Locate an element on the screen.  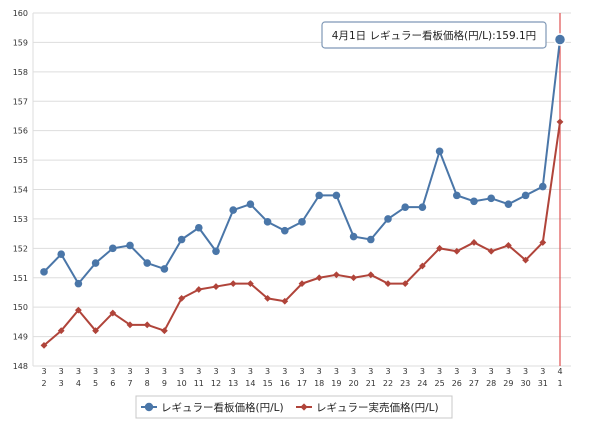
x-tick-day: 15 is located at coordinates (268, 383).